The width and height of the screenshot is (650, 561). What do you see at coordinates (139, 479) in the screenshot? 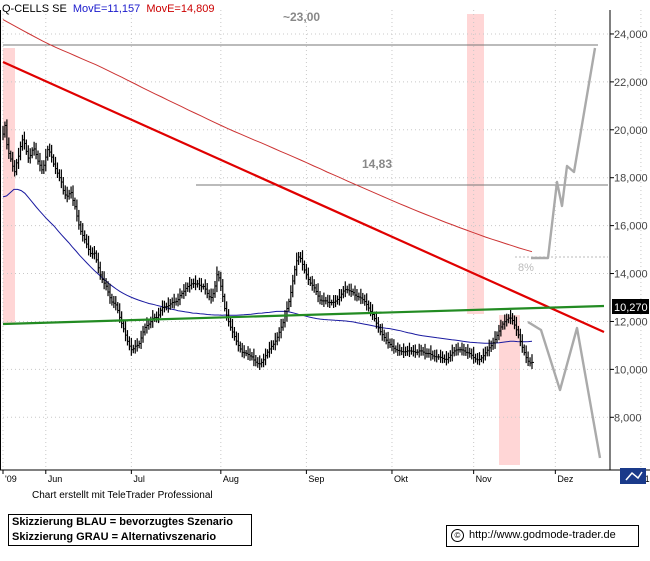
I see `x-tick-label: Jul` at bounding box center [139, 479].